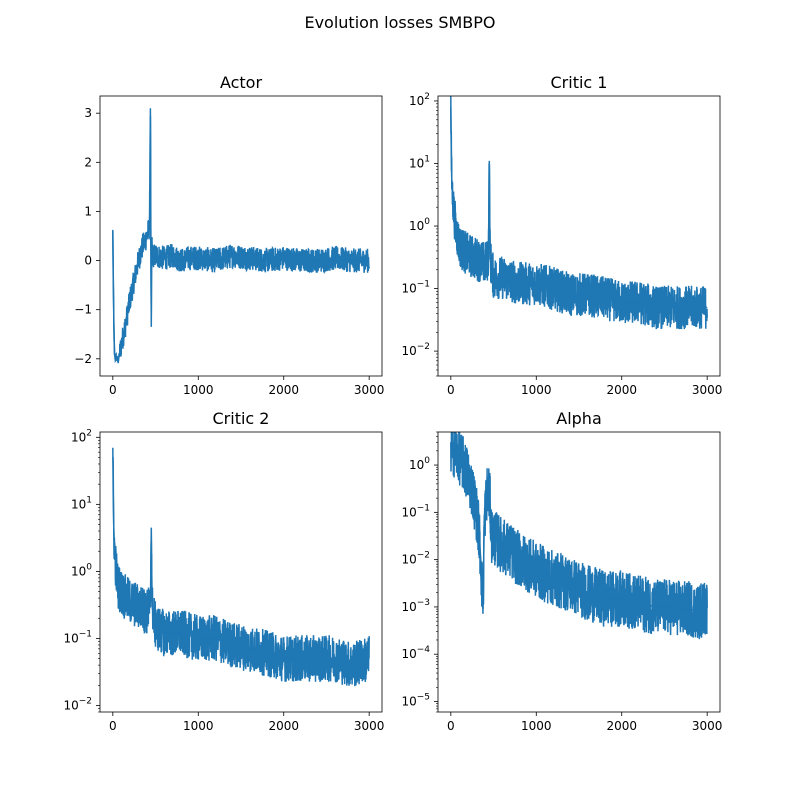 The height and width of the screenshot is (804, 800). I want to click on y-tick-label: 0, so click(88, 261).